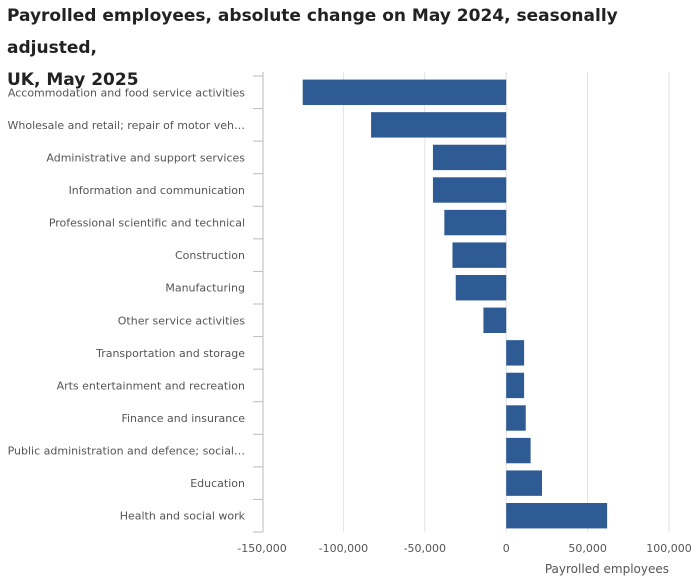 The width and height of the screenshot is (696, 580). I want to click on x-tick-label: -150,000, so click(261, 548).